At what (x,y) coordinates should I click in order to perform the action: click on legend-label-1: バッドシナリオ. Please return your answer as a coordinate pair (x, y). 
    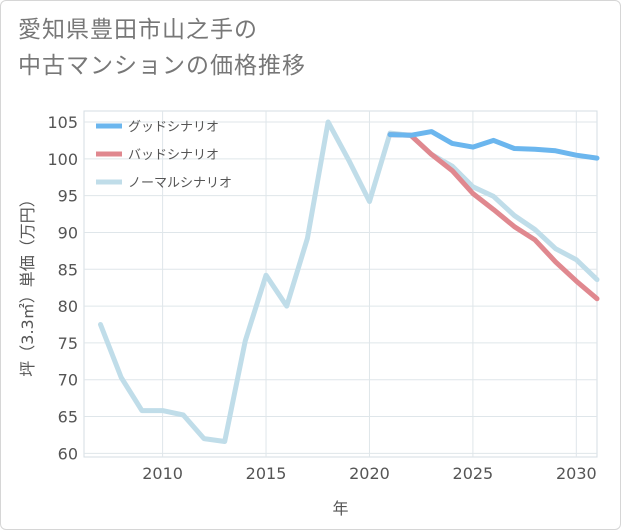
    Looking at the image, I should click on (173, 155).